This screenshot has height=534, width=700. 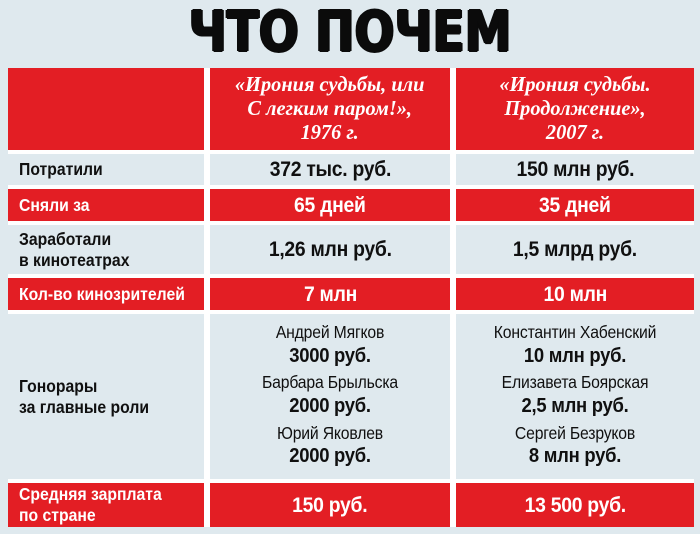 I want to click on value-earned-2007: 1,5 млрд руб., so click(x=575, y=249).